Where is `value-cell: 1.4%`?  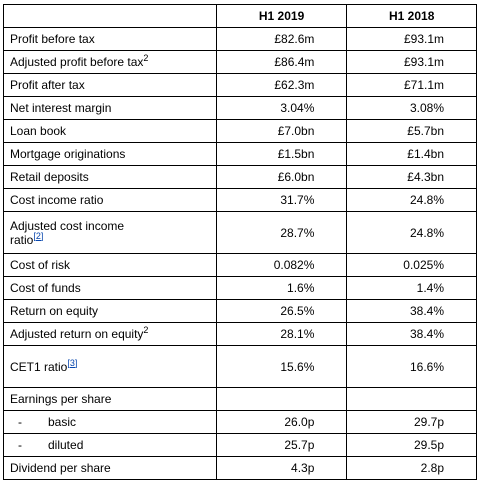
value-cell: 1.4% is located at coordinates (411, 288).